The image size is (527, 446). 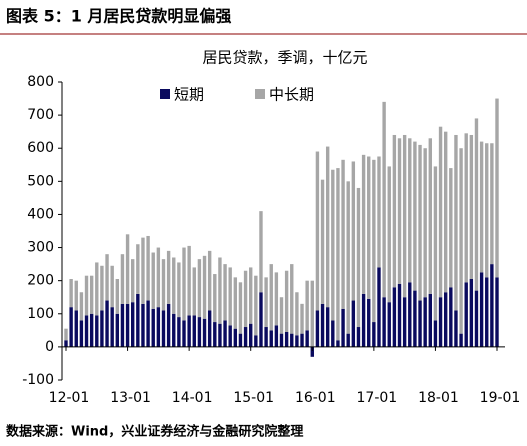 I want to click on legend-label: 中长期, so click(x=291, y=95).